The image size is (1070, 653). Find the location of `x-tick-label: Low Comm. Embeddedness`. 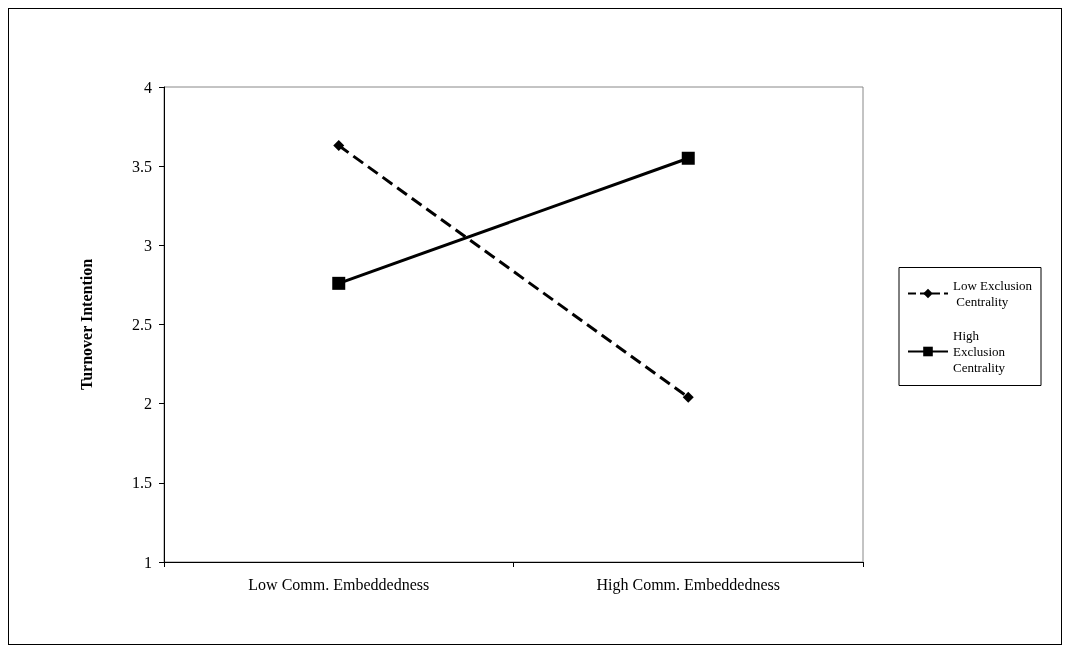

x-tick-label: Low Comm. Embeddedness is located at coordinates (339, 584).